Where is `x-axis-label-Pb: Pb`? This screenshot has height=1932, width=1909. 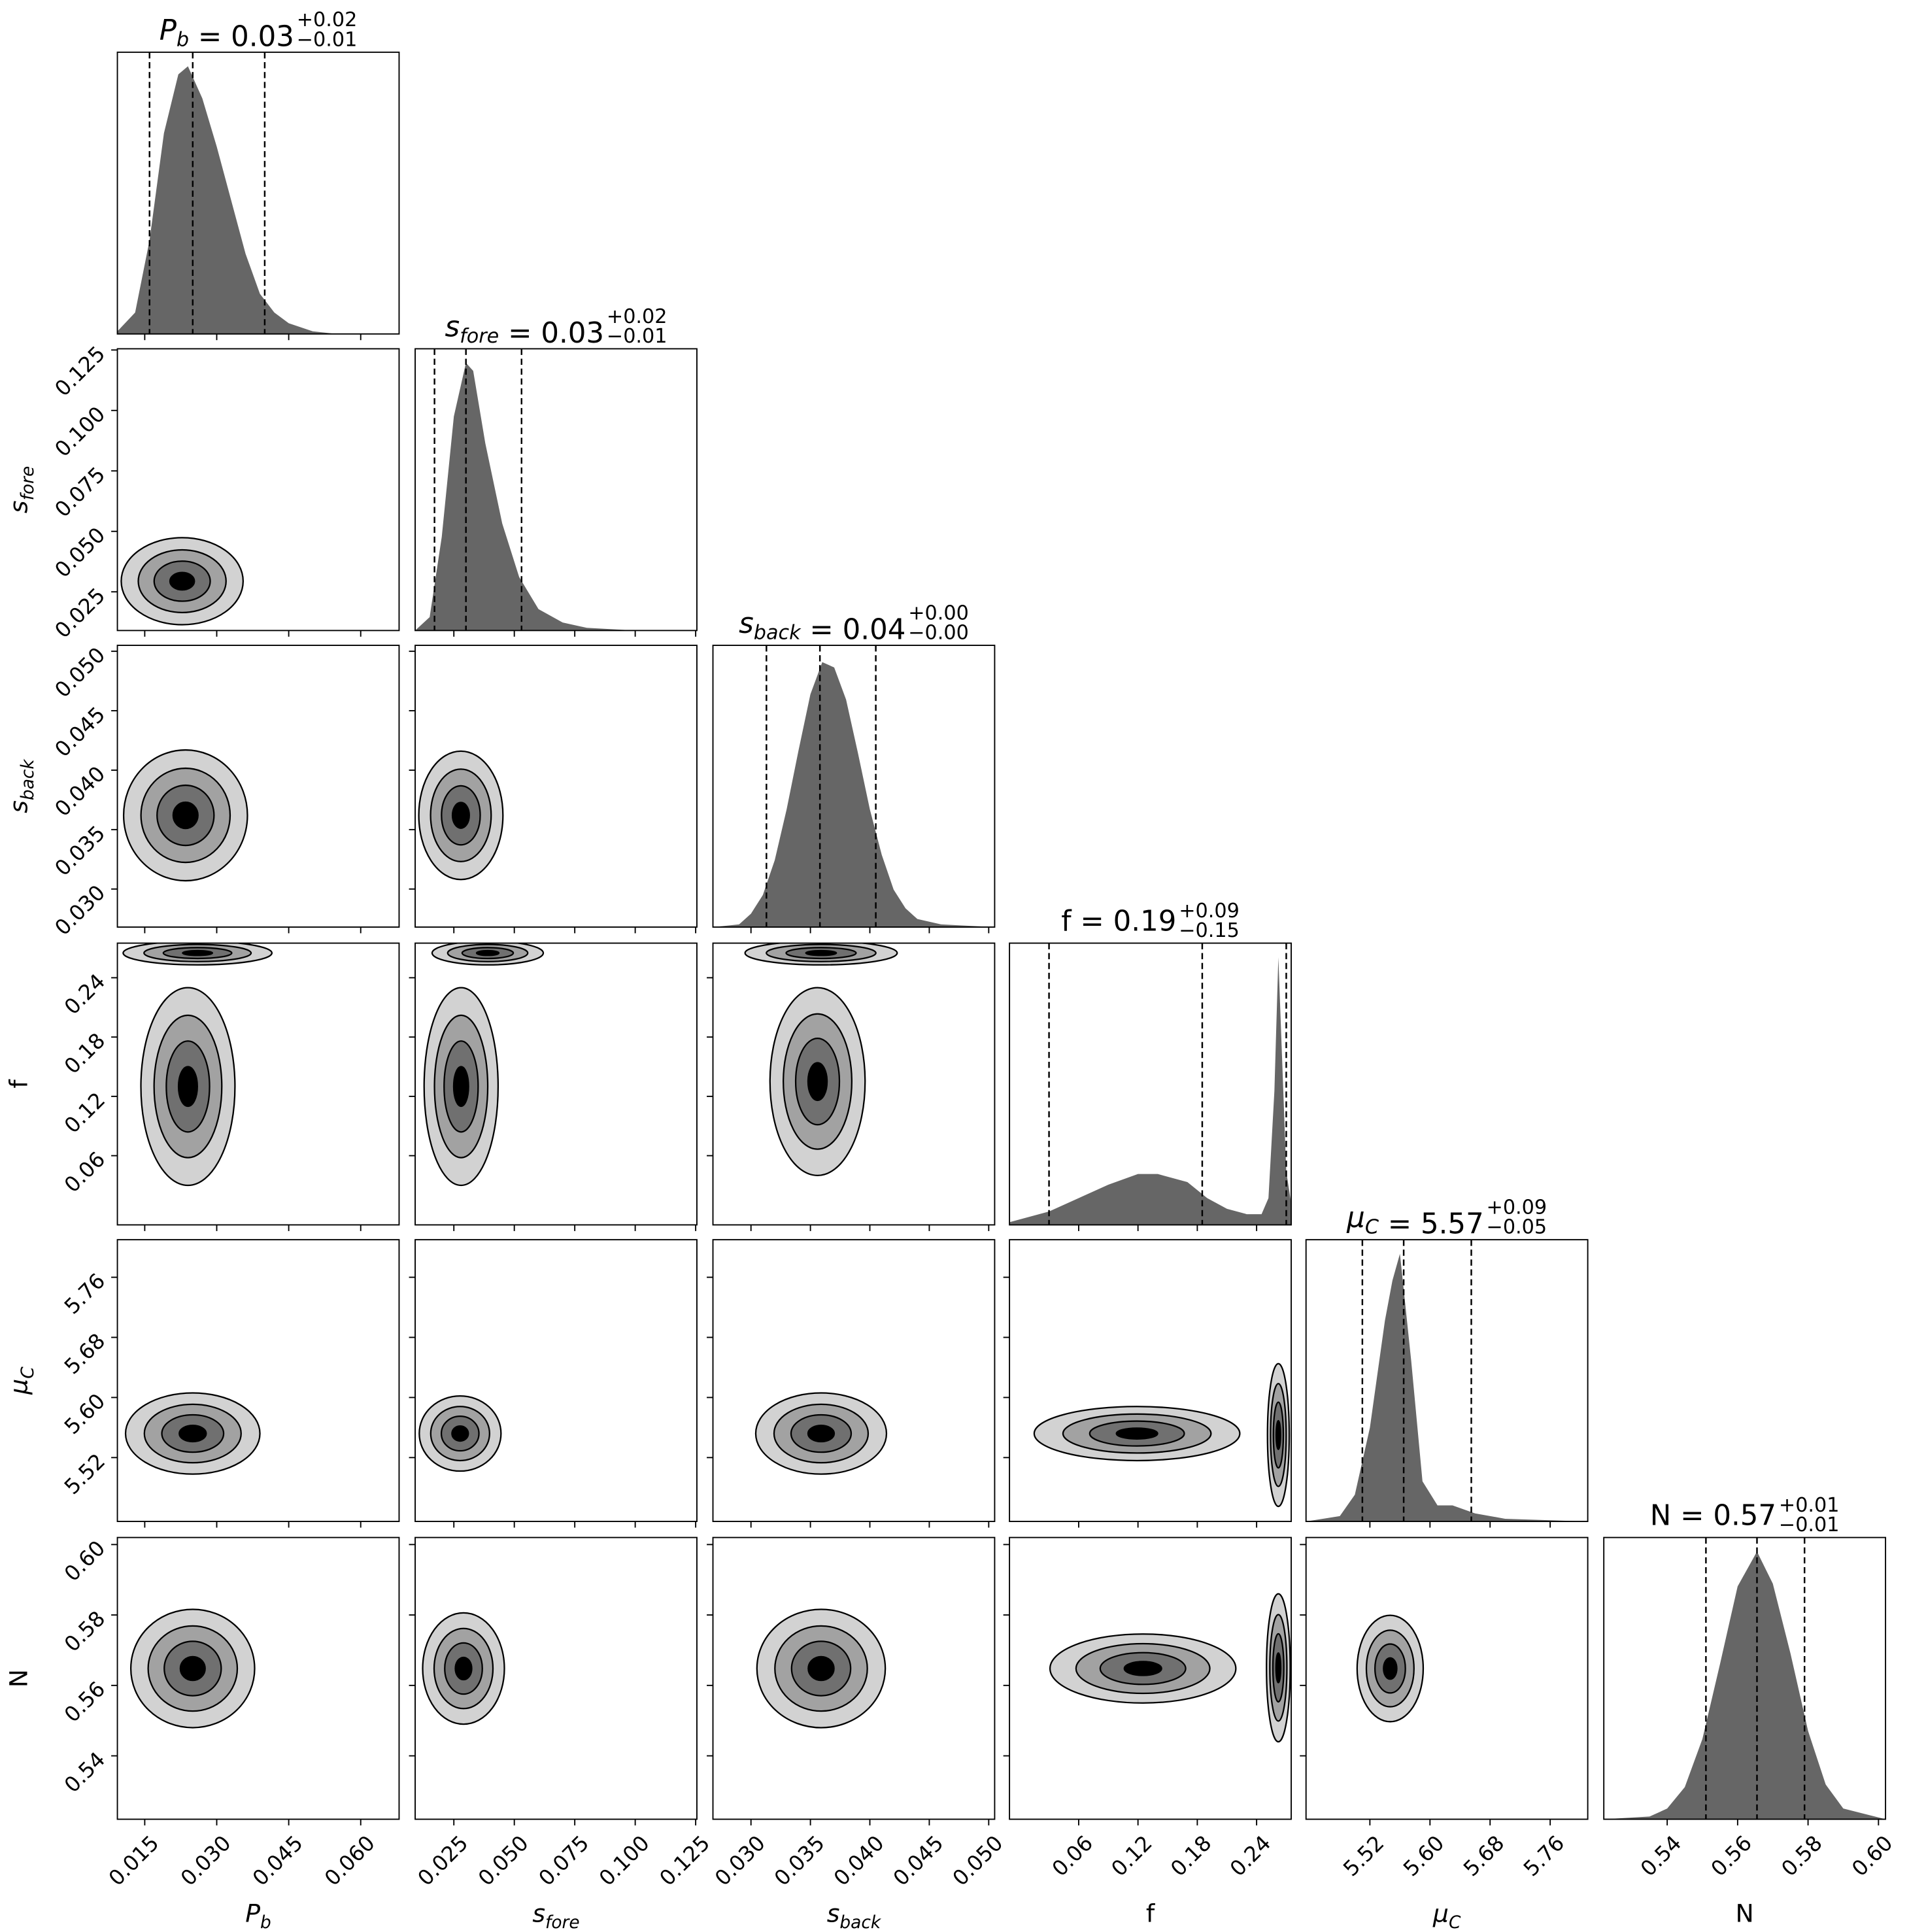 x-axis-label-Pb: Pb is located at coordinates (258, 1915).